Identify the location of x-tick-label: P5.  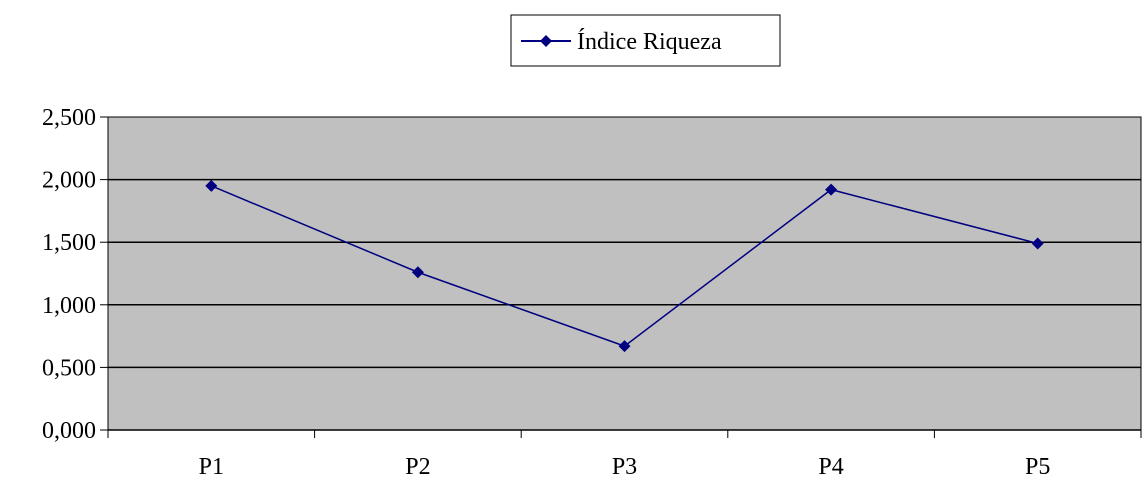
(1037, 467).